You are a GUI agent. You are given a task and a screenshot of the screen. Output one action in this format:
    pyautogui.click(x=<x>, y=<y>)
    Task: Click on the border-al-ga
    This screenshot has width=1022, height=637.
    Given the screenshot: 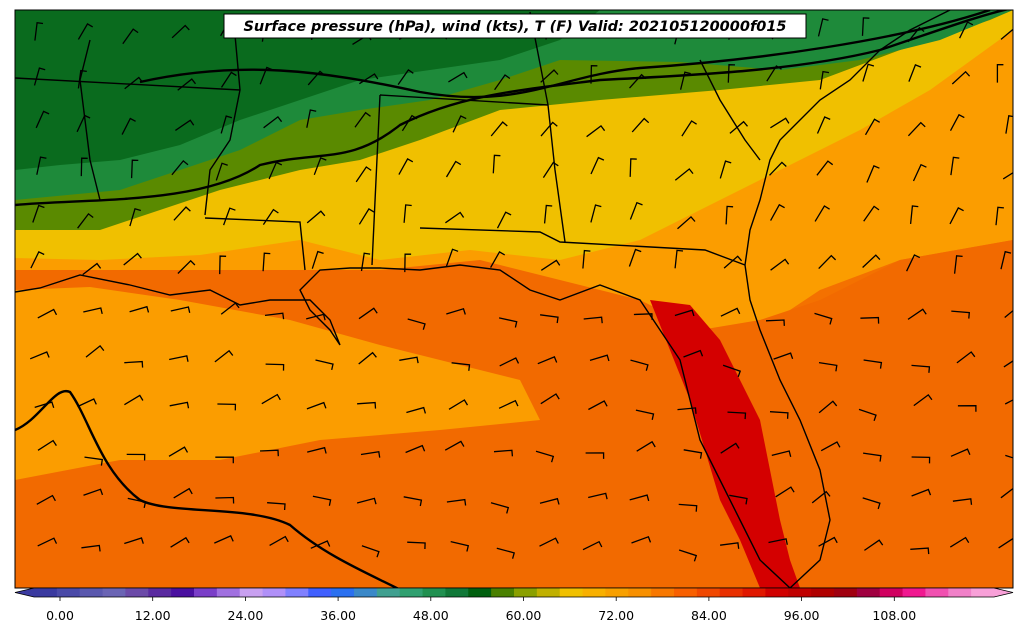 What is the action you would take?
    pyautogui.click(x=547, y=127)
    